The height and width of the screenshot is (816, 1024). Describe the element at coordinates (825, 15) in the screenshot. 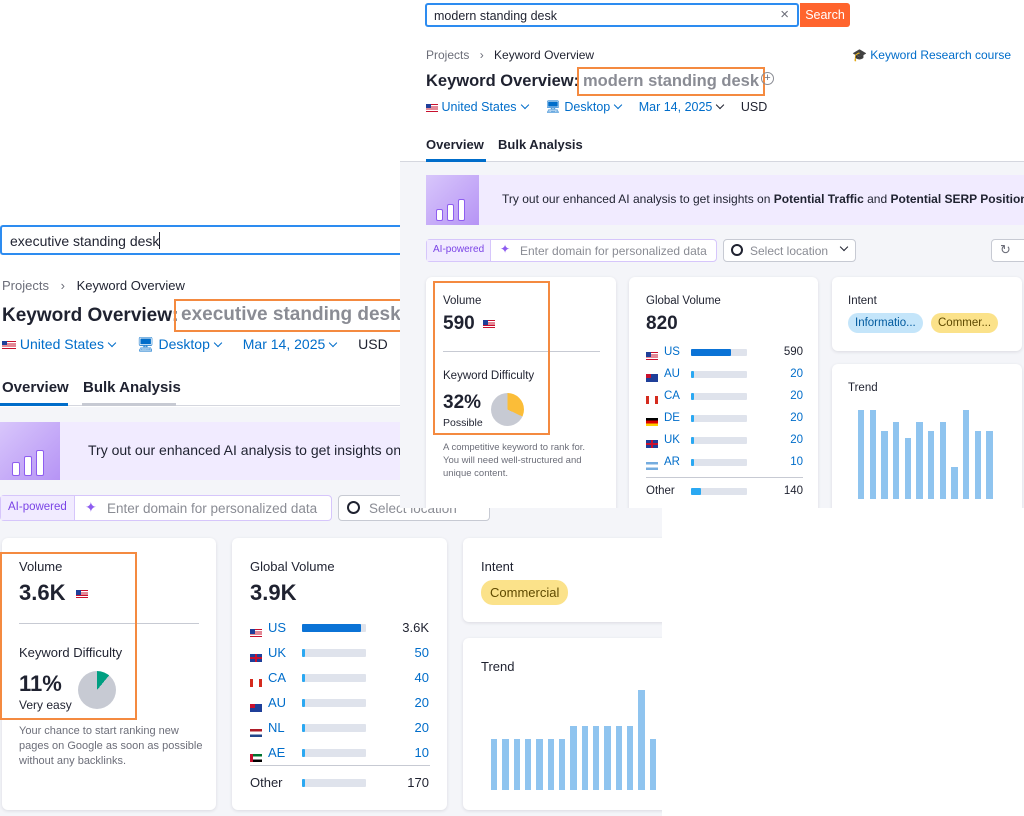

I see `search-button: Search` at that location.